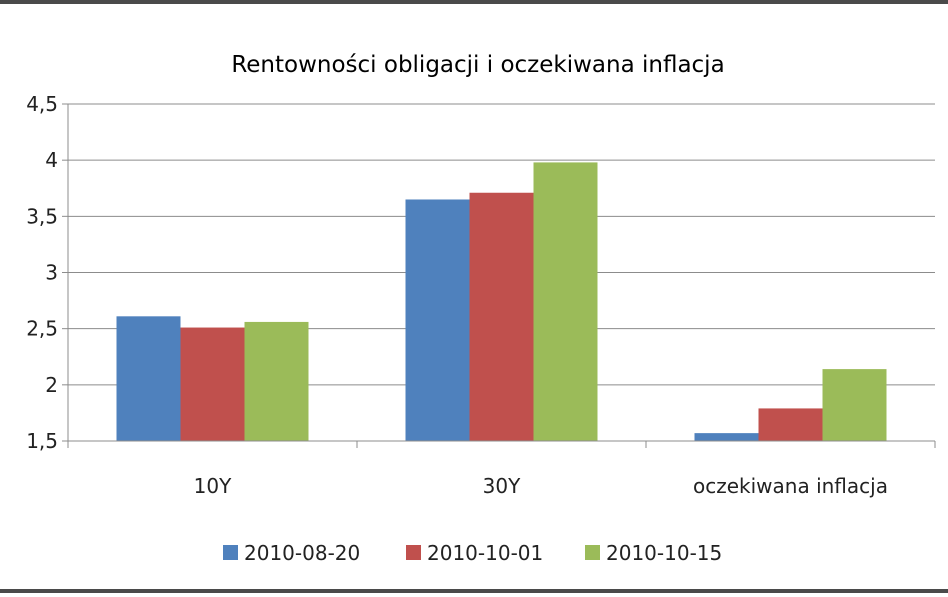 The image size is (948, 597). What do you see at coordinates (42, 104) in the screenshot?
I see `y-tick-label: 4,5` at bounding box center [42, 104].